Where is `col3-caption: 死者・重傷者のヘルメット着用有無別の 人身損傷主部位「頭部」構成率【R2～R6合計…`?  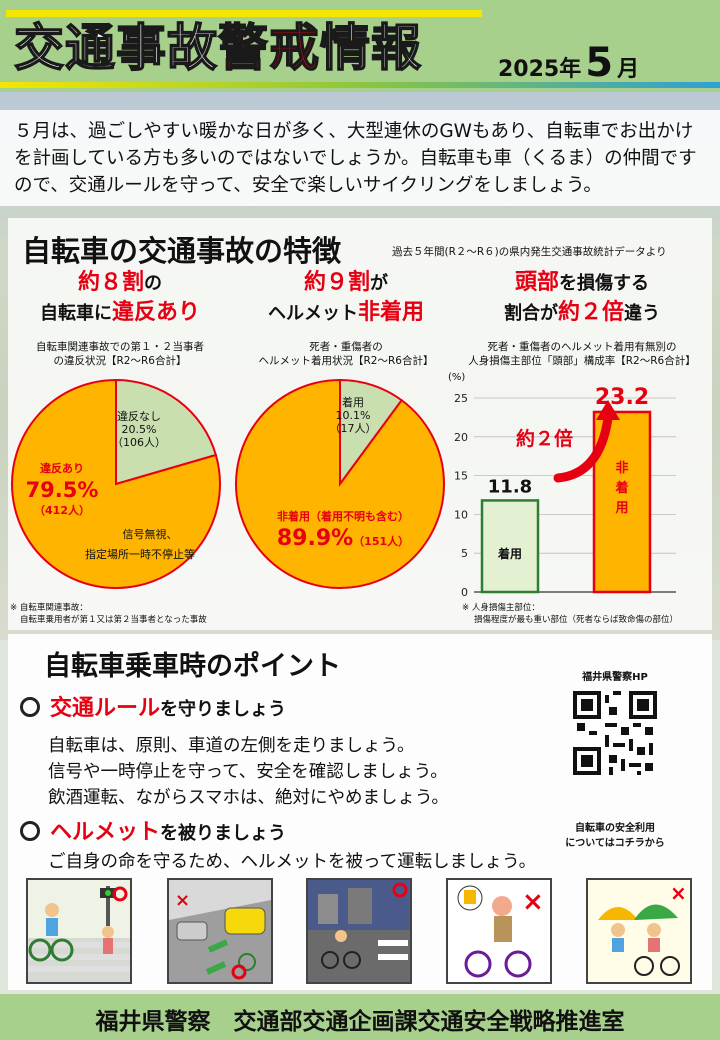
col3-caption: 死者・重傷者のヘルメット着用有無別の 人身損傷主部位「頭部」構成率【R2～R6合計… is located at coordinates (582, 354).